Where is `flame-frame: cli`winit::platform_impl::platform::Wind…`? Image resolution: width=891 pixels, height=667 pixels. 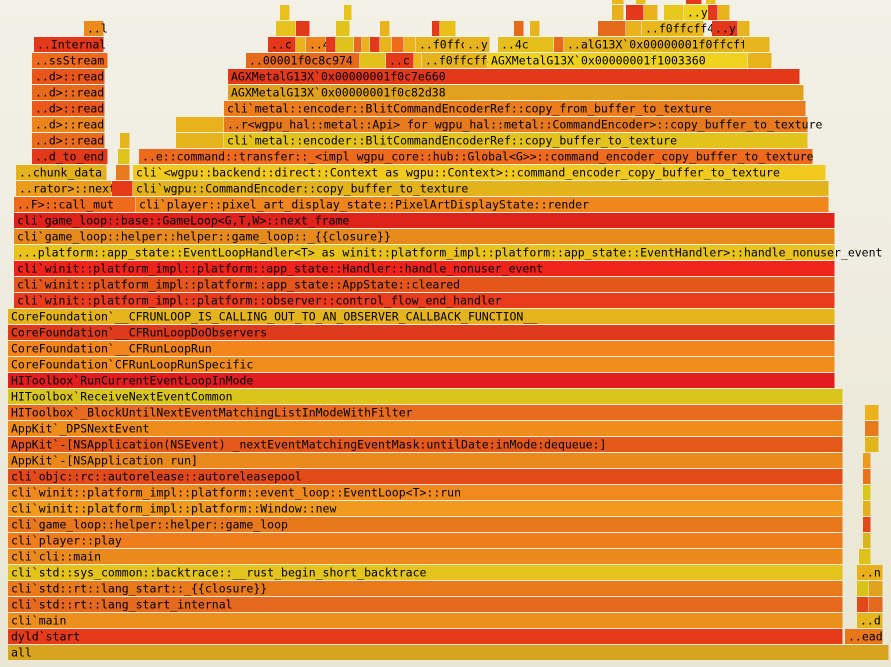 flame-frame: cli`winit::platform_impl::platform::Wind… is located at coordinates (425, 508).